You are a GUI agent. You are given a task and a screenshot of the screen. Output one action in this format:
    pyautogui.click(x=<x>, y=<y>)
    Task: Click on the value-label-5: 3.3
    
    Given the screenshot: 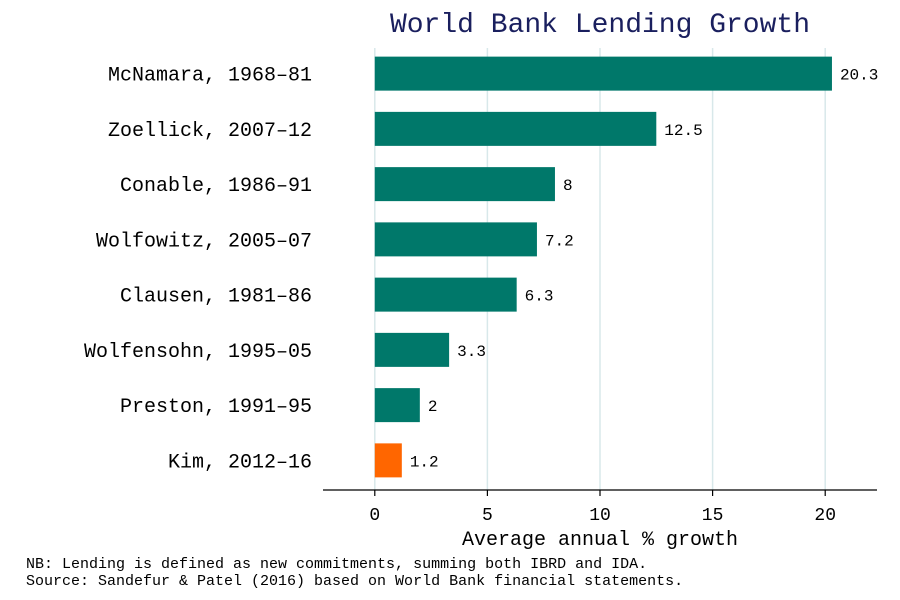 What is the action you would take?
    pyautogui.click(x=471, y=352)
    